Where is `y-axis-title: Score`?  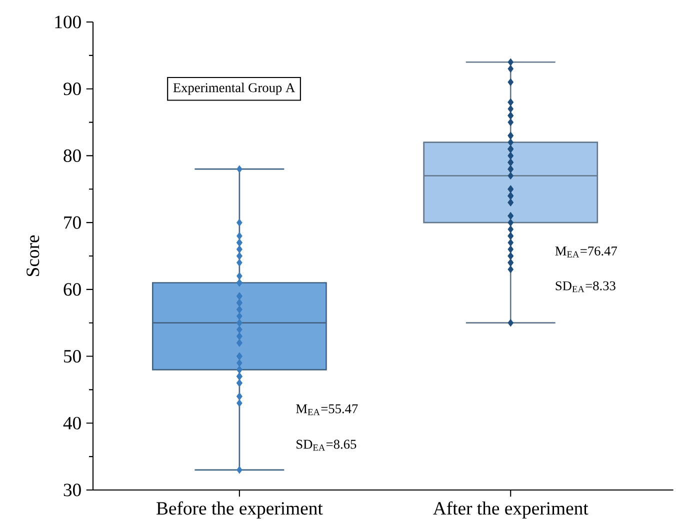
y-axis-title: Score is located at coordinates (33, 255).